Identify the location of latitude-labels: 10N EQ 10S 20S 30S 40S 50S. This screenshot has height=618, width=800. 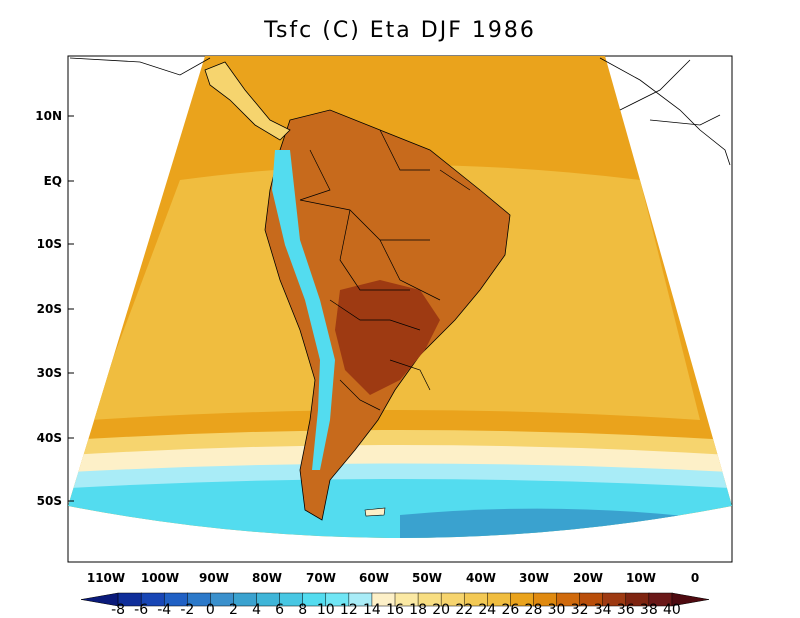
(48, 308).